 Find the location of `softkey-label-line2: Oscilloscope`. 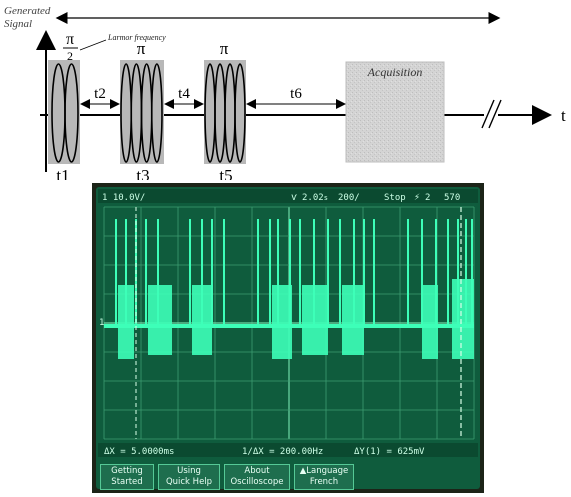

softkey-label-line2: Oscilloscope is located at coordinates (257, 482).